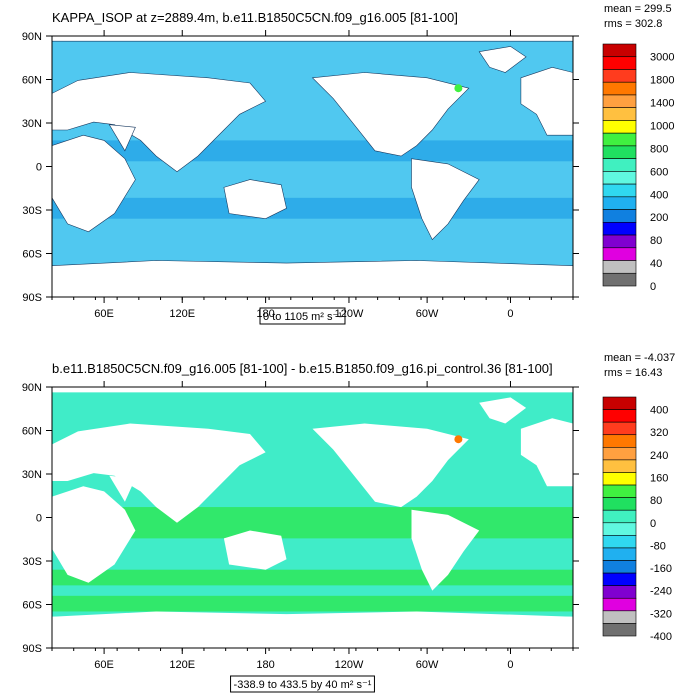 The height and width of the screenshot is (700, 700). What do you see at coordinates (32, 475) in the screenshot?
I see `y-tick-label: 30N` at bounding box center [32, 475].